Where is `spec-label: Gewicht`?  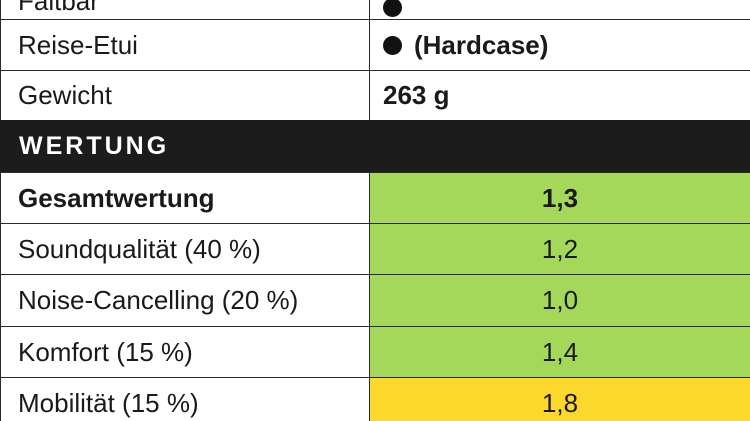
spec-label: Gewicht is located at coordinates (185, 95).